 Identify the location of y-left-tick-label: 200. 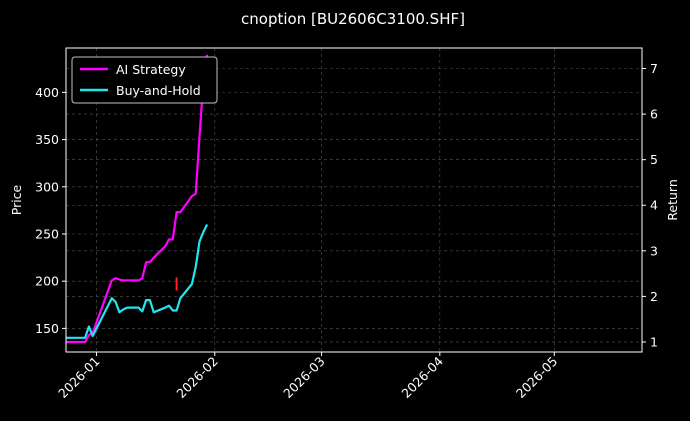
(47, 281).